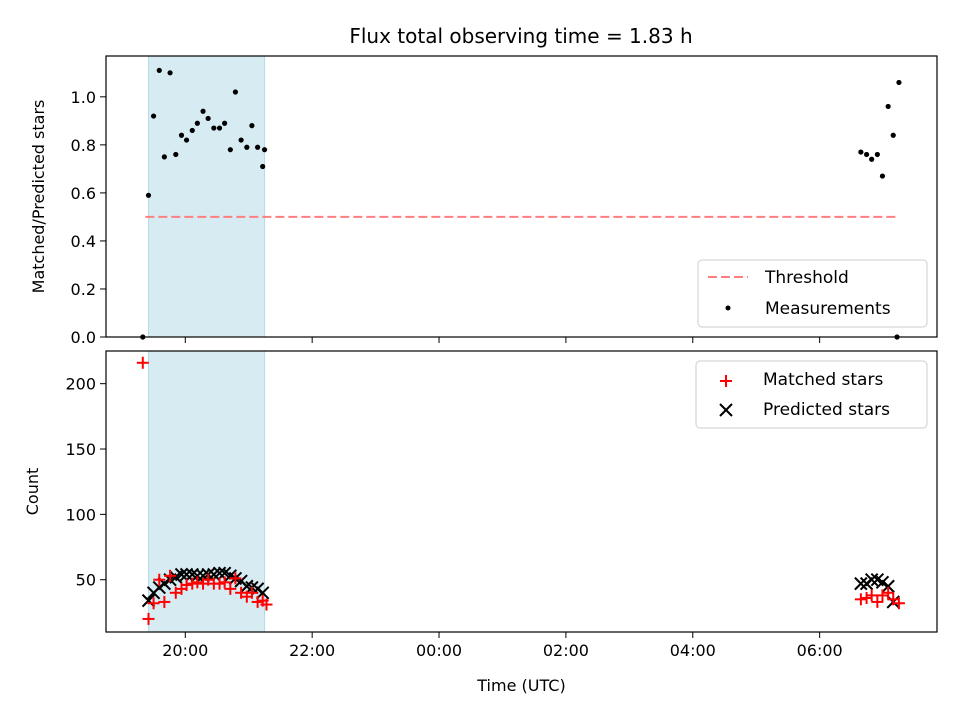 This screenshot has height=720, width=960. Describe the element at coordinates (185, 650) in the screenshot. I see `bottom-x-tick-label: 20:00` at that location.